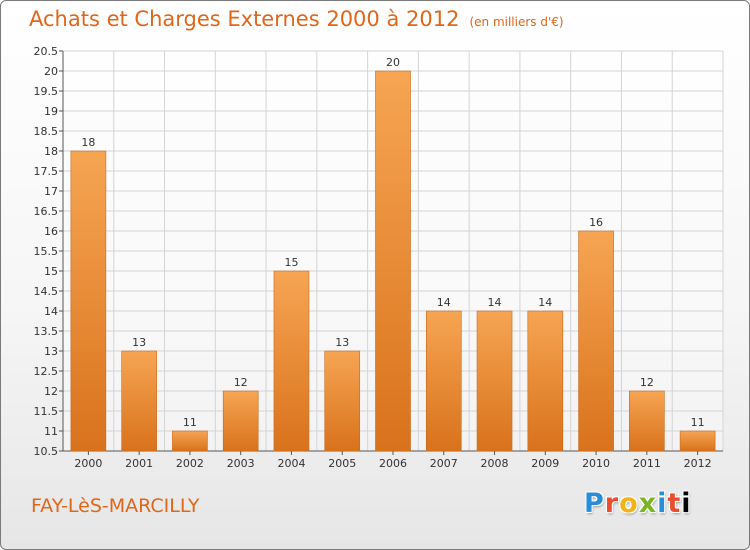 The width and height of the screenshot is (750, 550). I want to click on chart-title-text: Achats et Charges Externes 2000 à 2012, so click(244, 19).